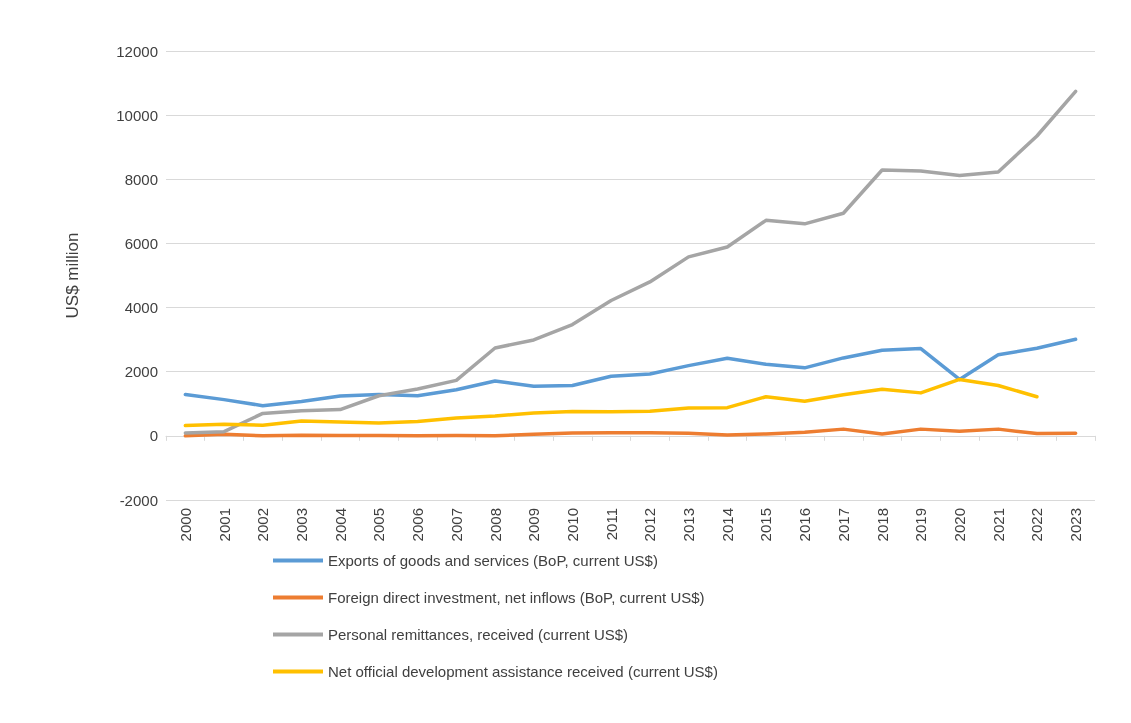  Describe the element at coordinates (138, 500) in the screenshot. I see `y-tick-label: -2000` at that location.